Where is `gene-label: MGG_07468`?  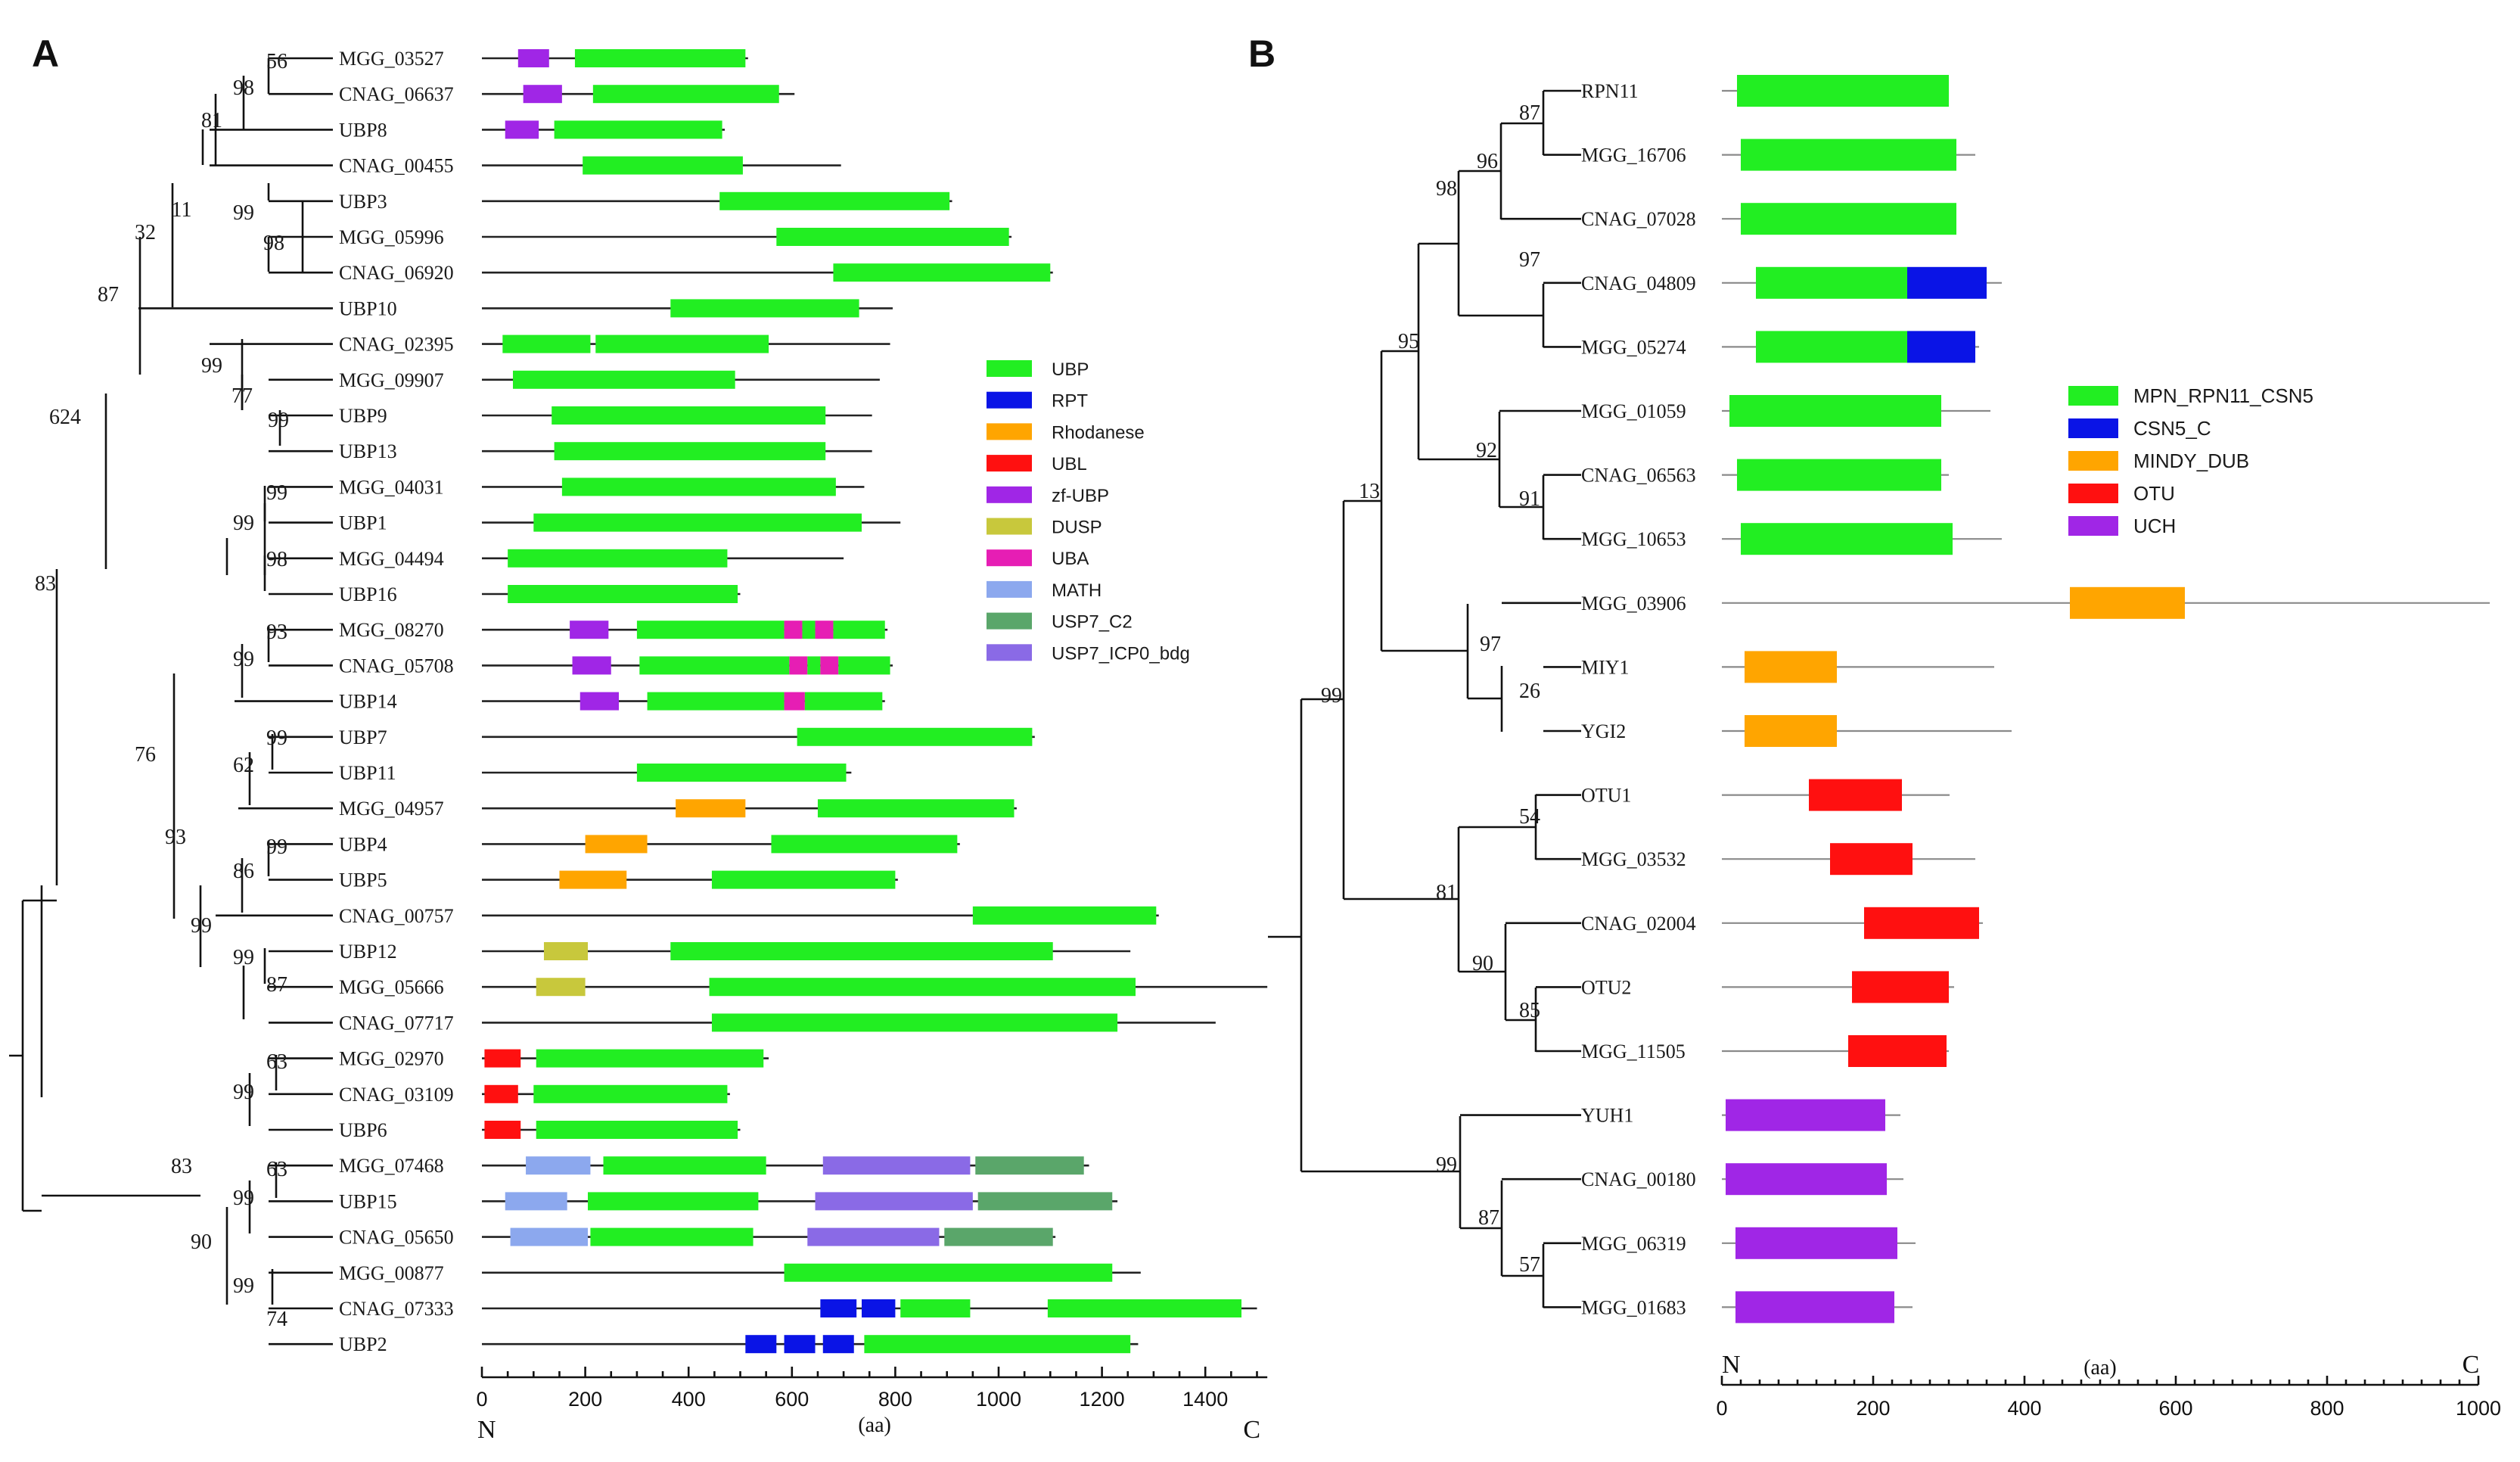 gene-label: MGG_07468 is located at coordinates (391, 1166).